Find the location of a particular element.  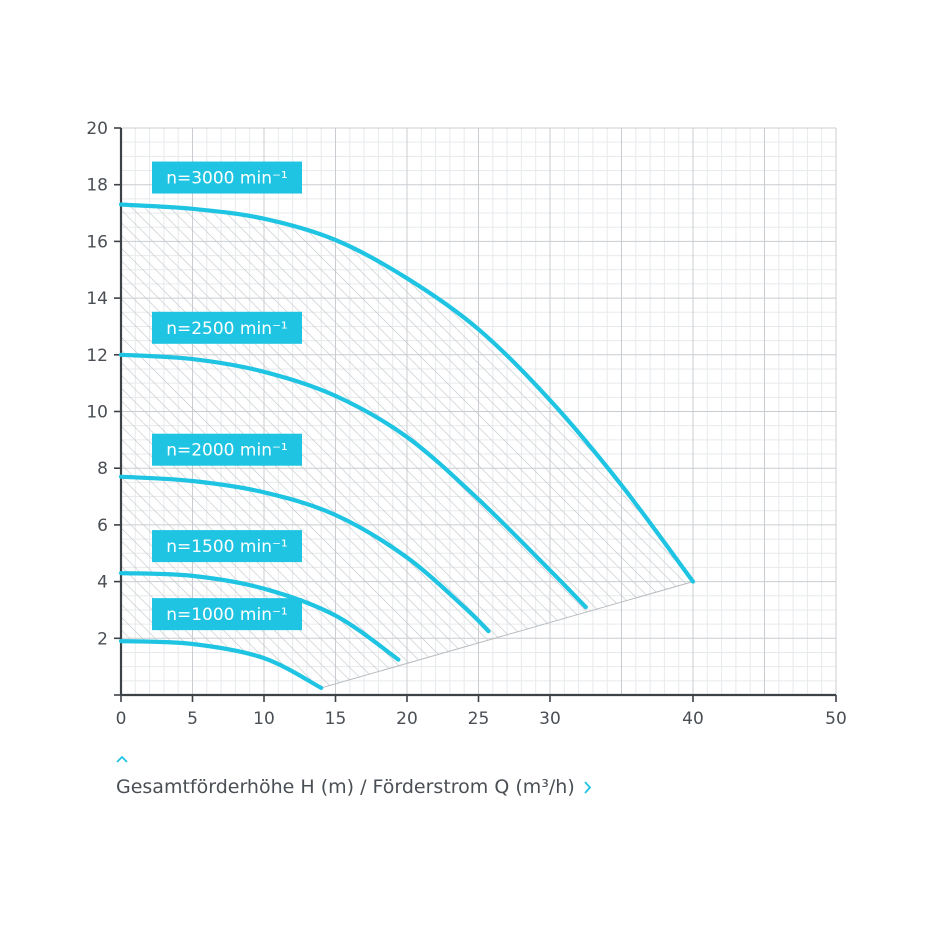

operating-region-edge is located at coordinates (507, 635).